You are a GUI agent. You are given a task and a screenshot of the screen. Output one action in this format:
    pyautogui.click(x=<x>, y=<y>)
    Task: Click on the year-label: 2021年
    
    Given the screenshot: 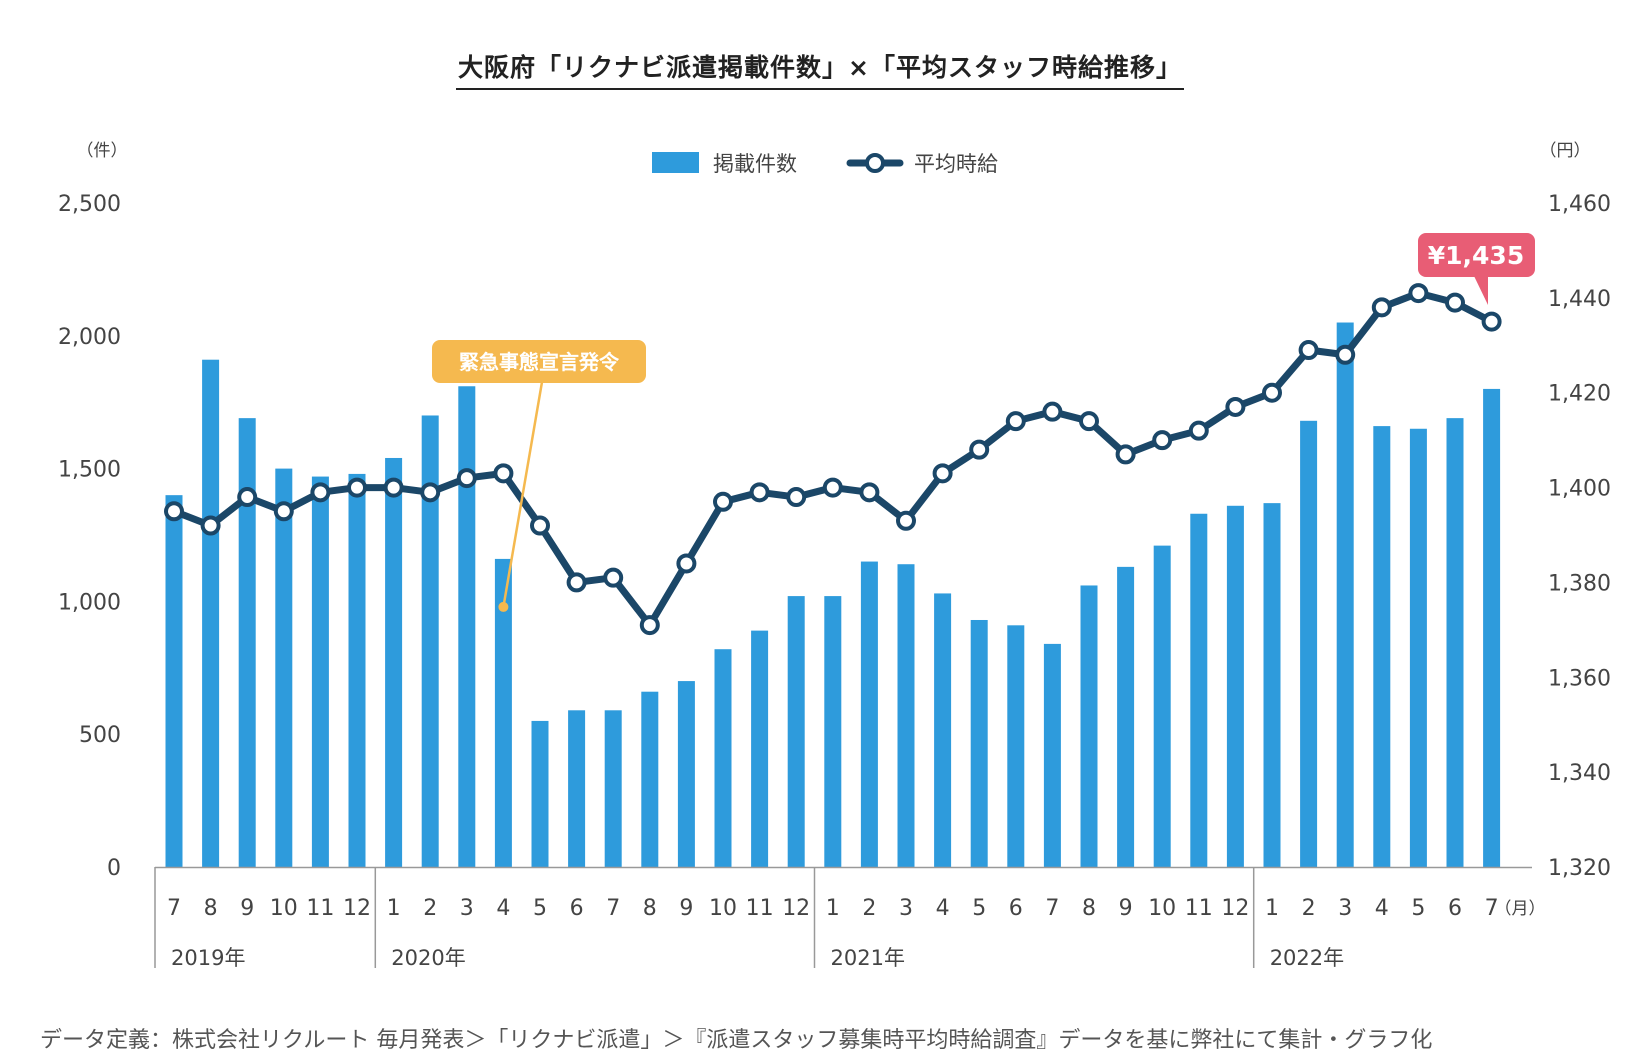 What is the action you would take?
    pyautogui.click(x=868, y=958)
    